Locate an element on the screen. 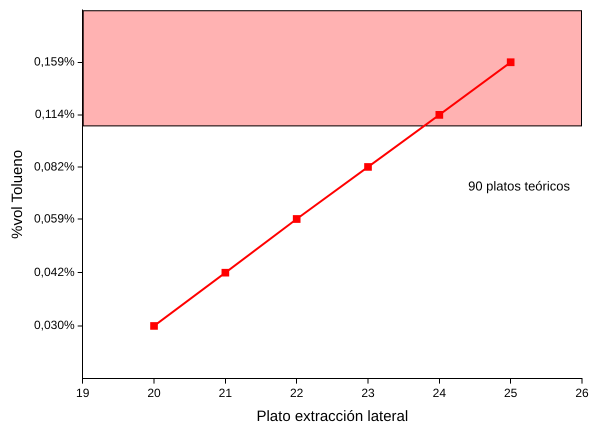  x-tick-label: 23 is located at coordinates (368, 393).